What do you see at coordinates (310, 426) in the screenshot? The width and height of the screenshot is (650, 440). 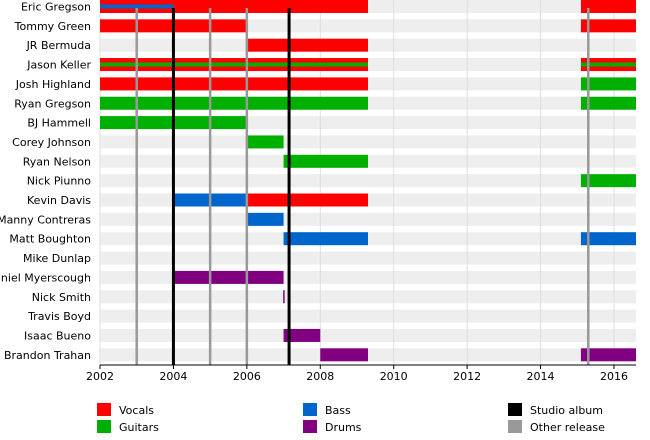 I see `legend-swatch-drums` at bounding box center [310, 426].